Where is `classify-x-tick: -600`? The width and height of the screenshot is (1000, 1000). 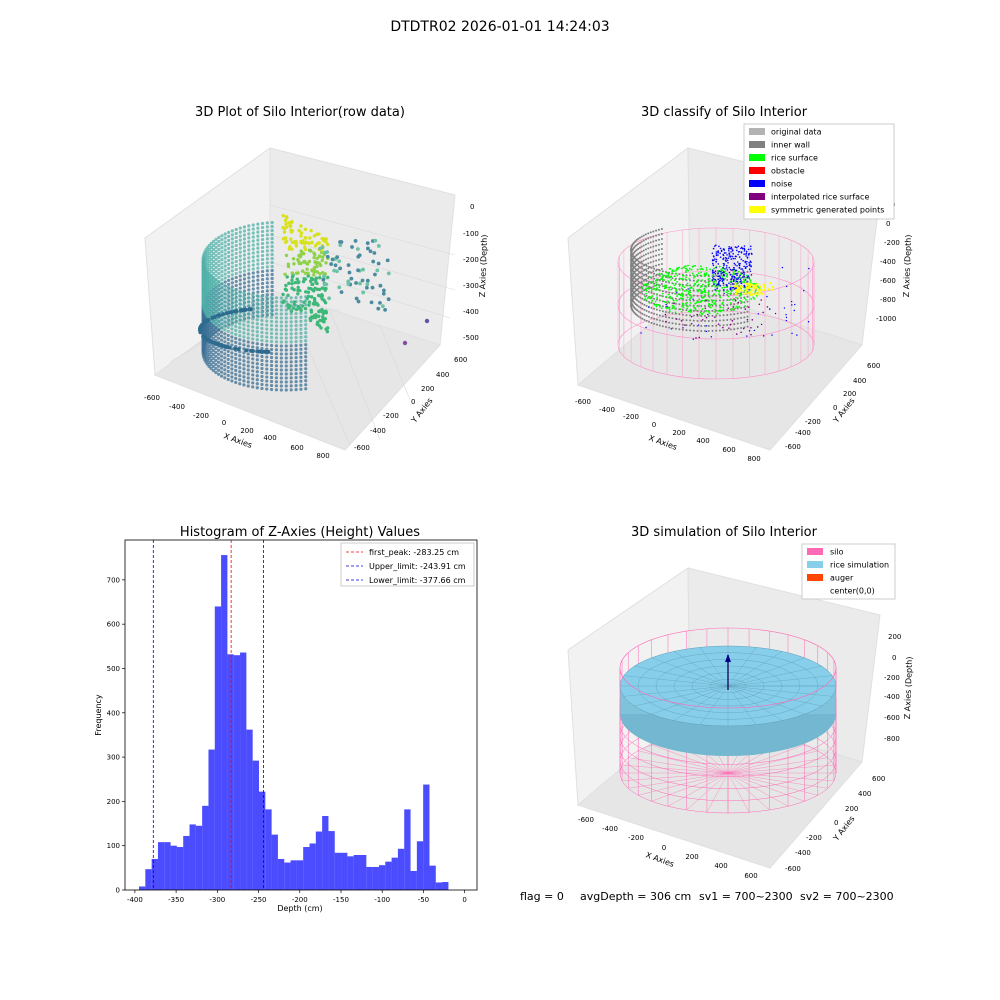 classify-x-tick: -600 is located at coordinates (583, 402).